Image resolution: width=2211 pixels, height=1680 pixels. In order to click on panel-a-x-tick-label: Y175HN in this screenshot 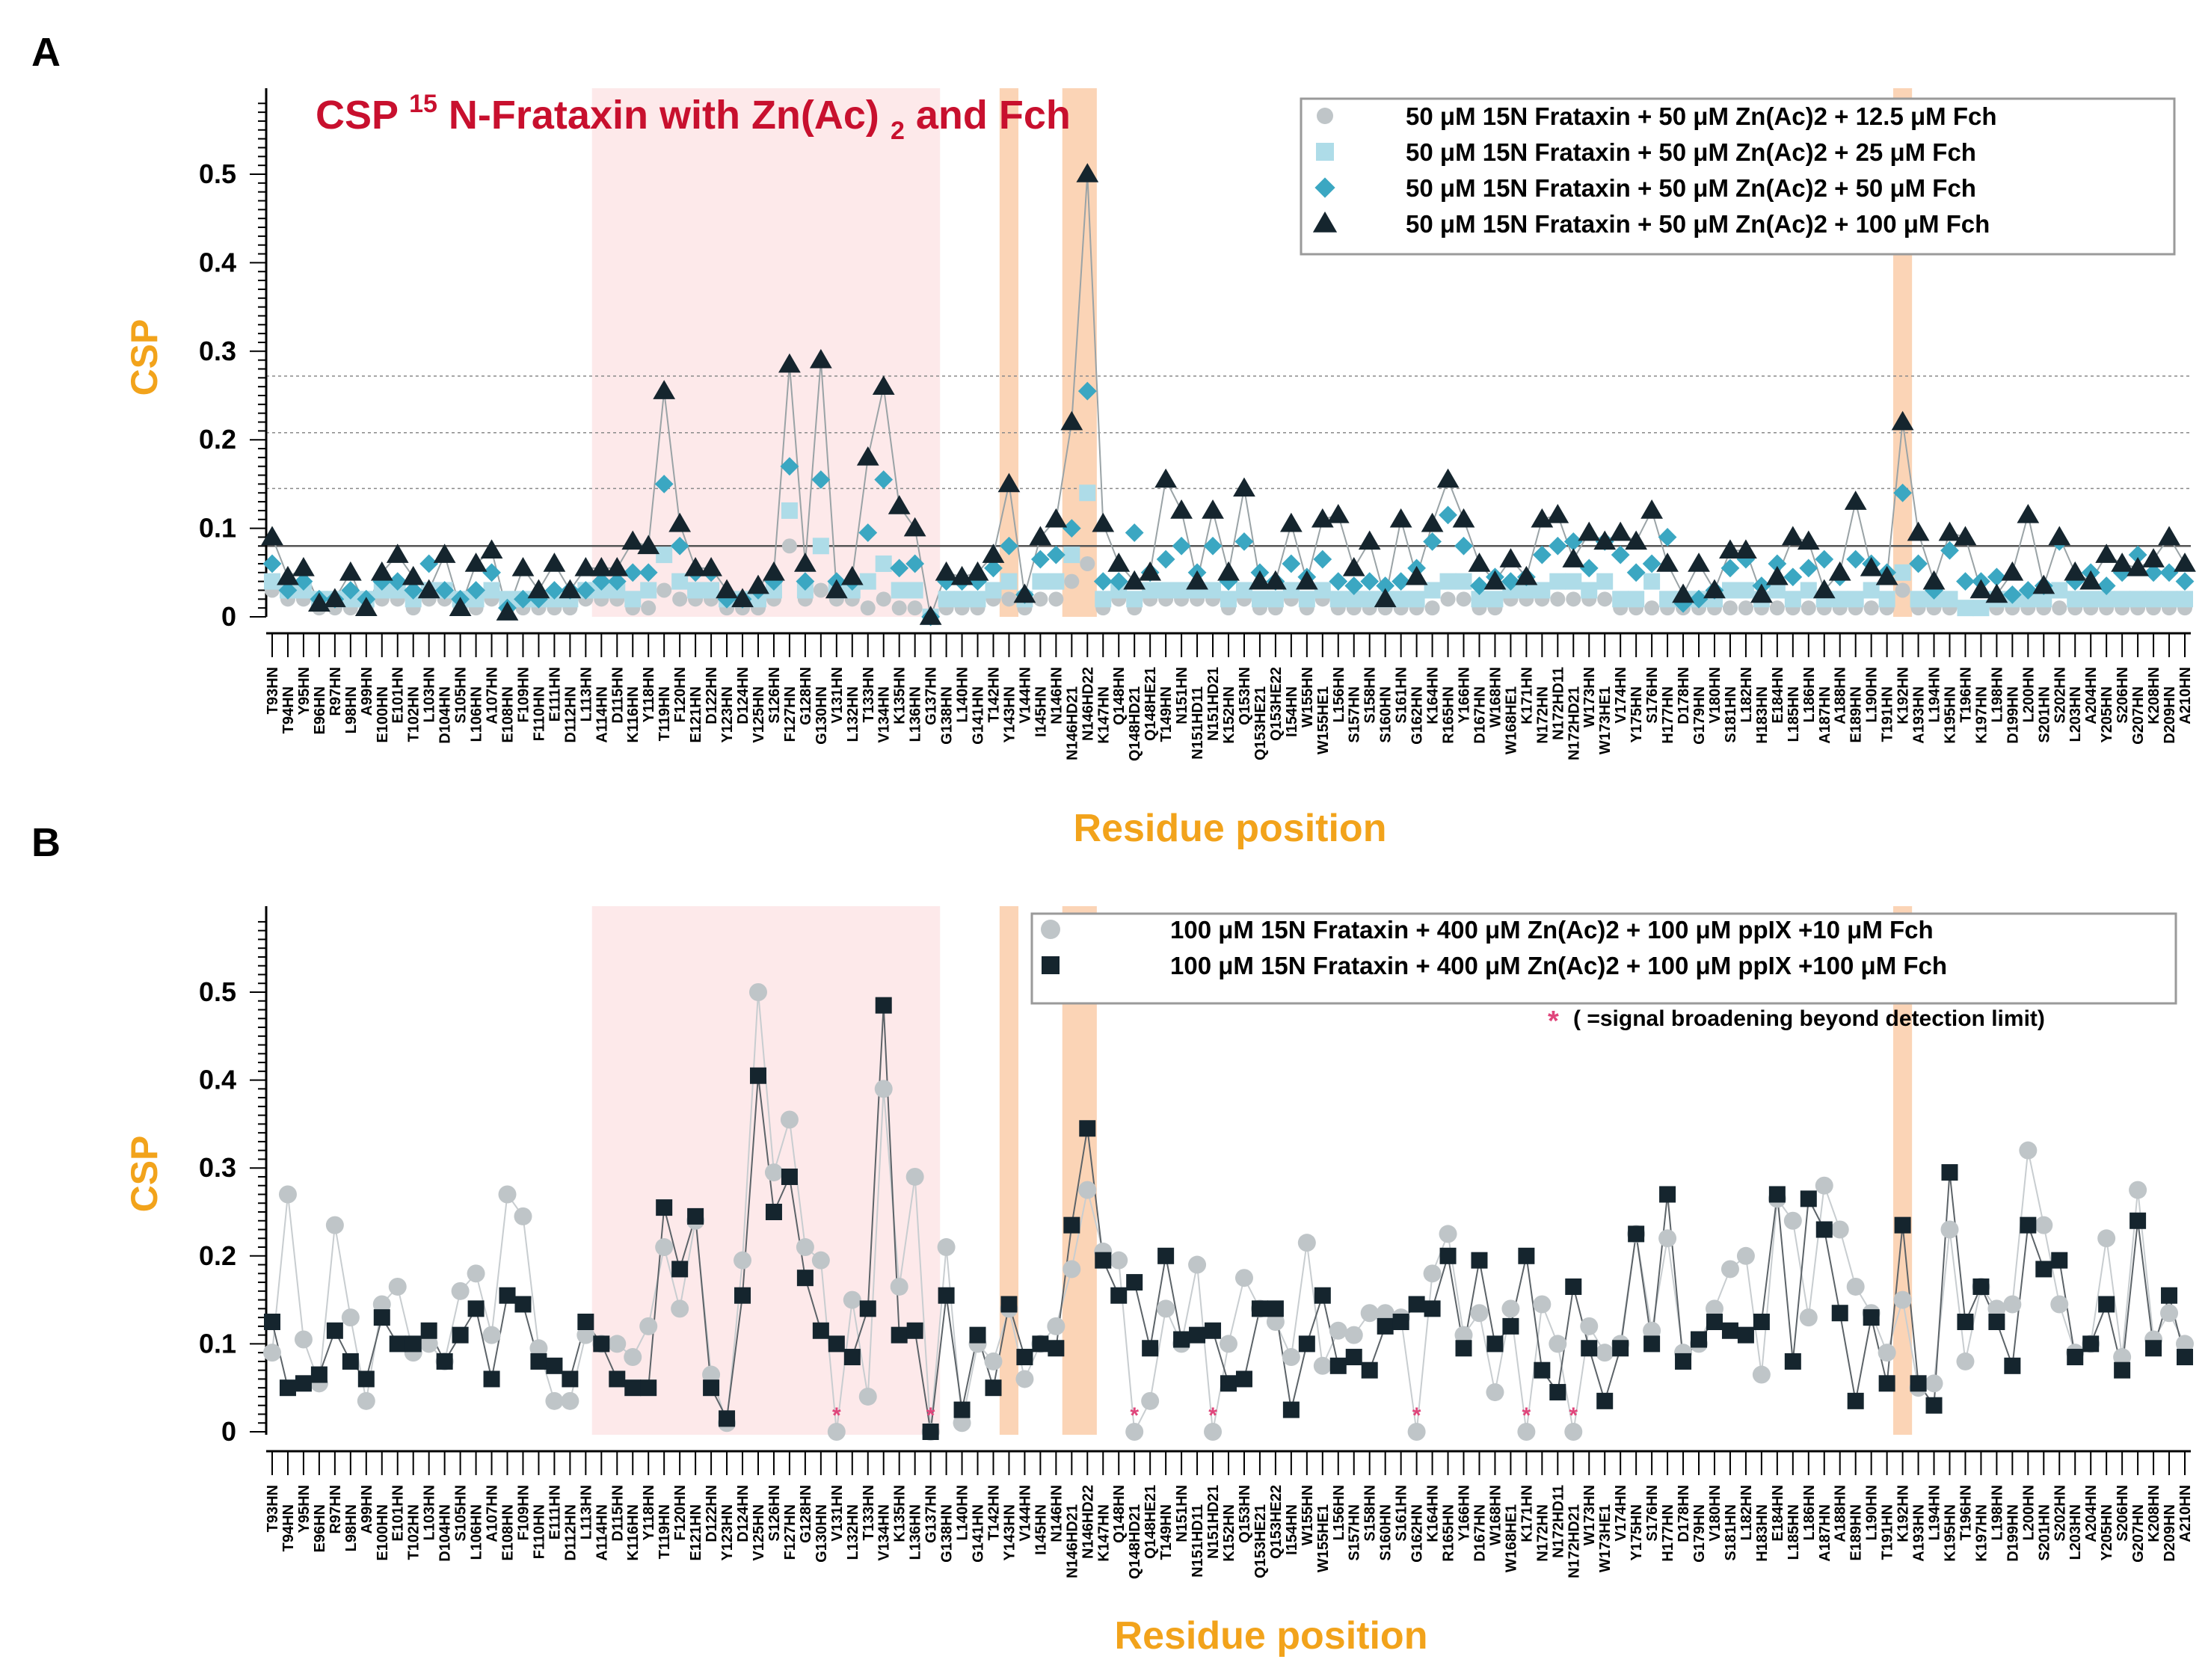, I will do `click(1637, 714)`.